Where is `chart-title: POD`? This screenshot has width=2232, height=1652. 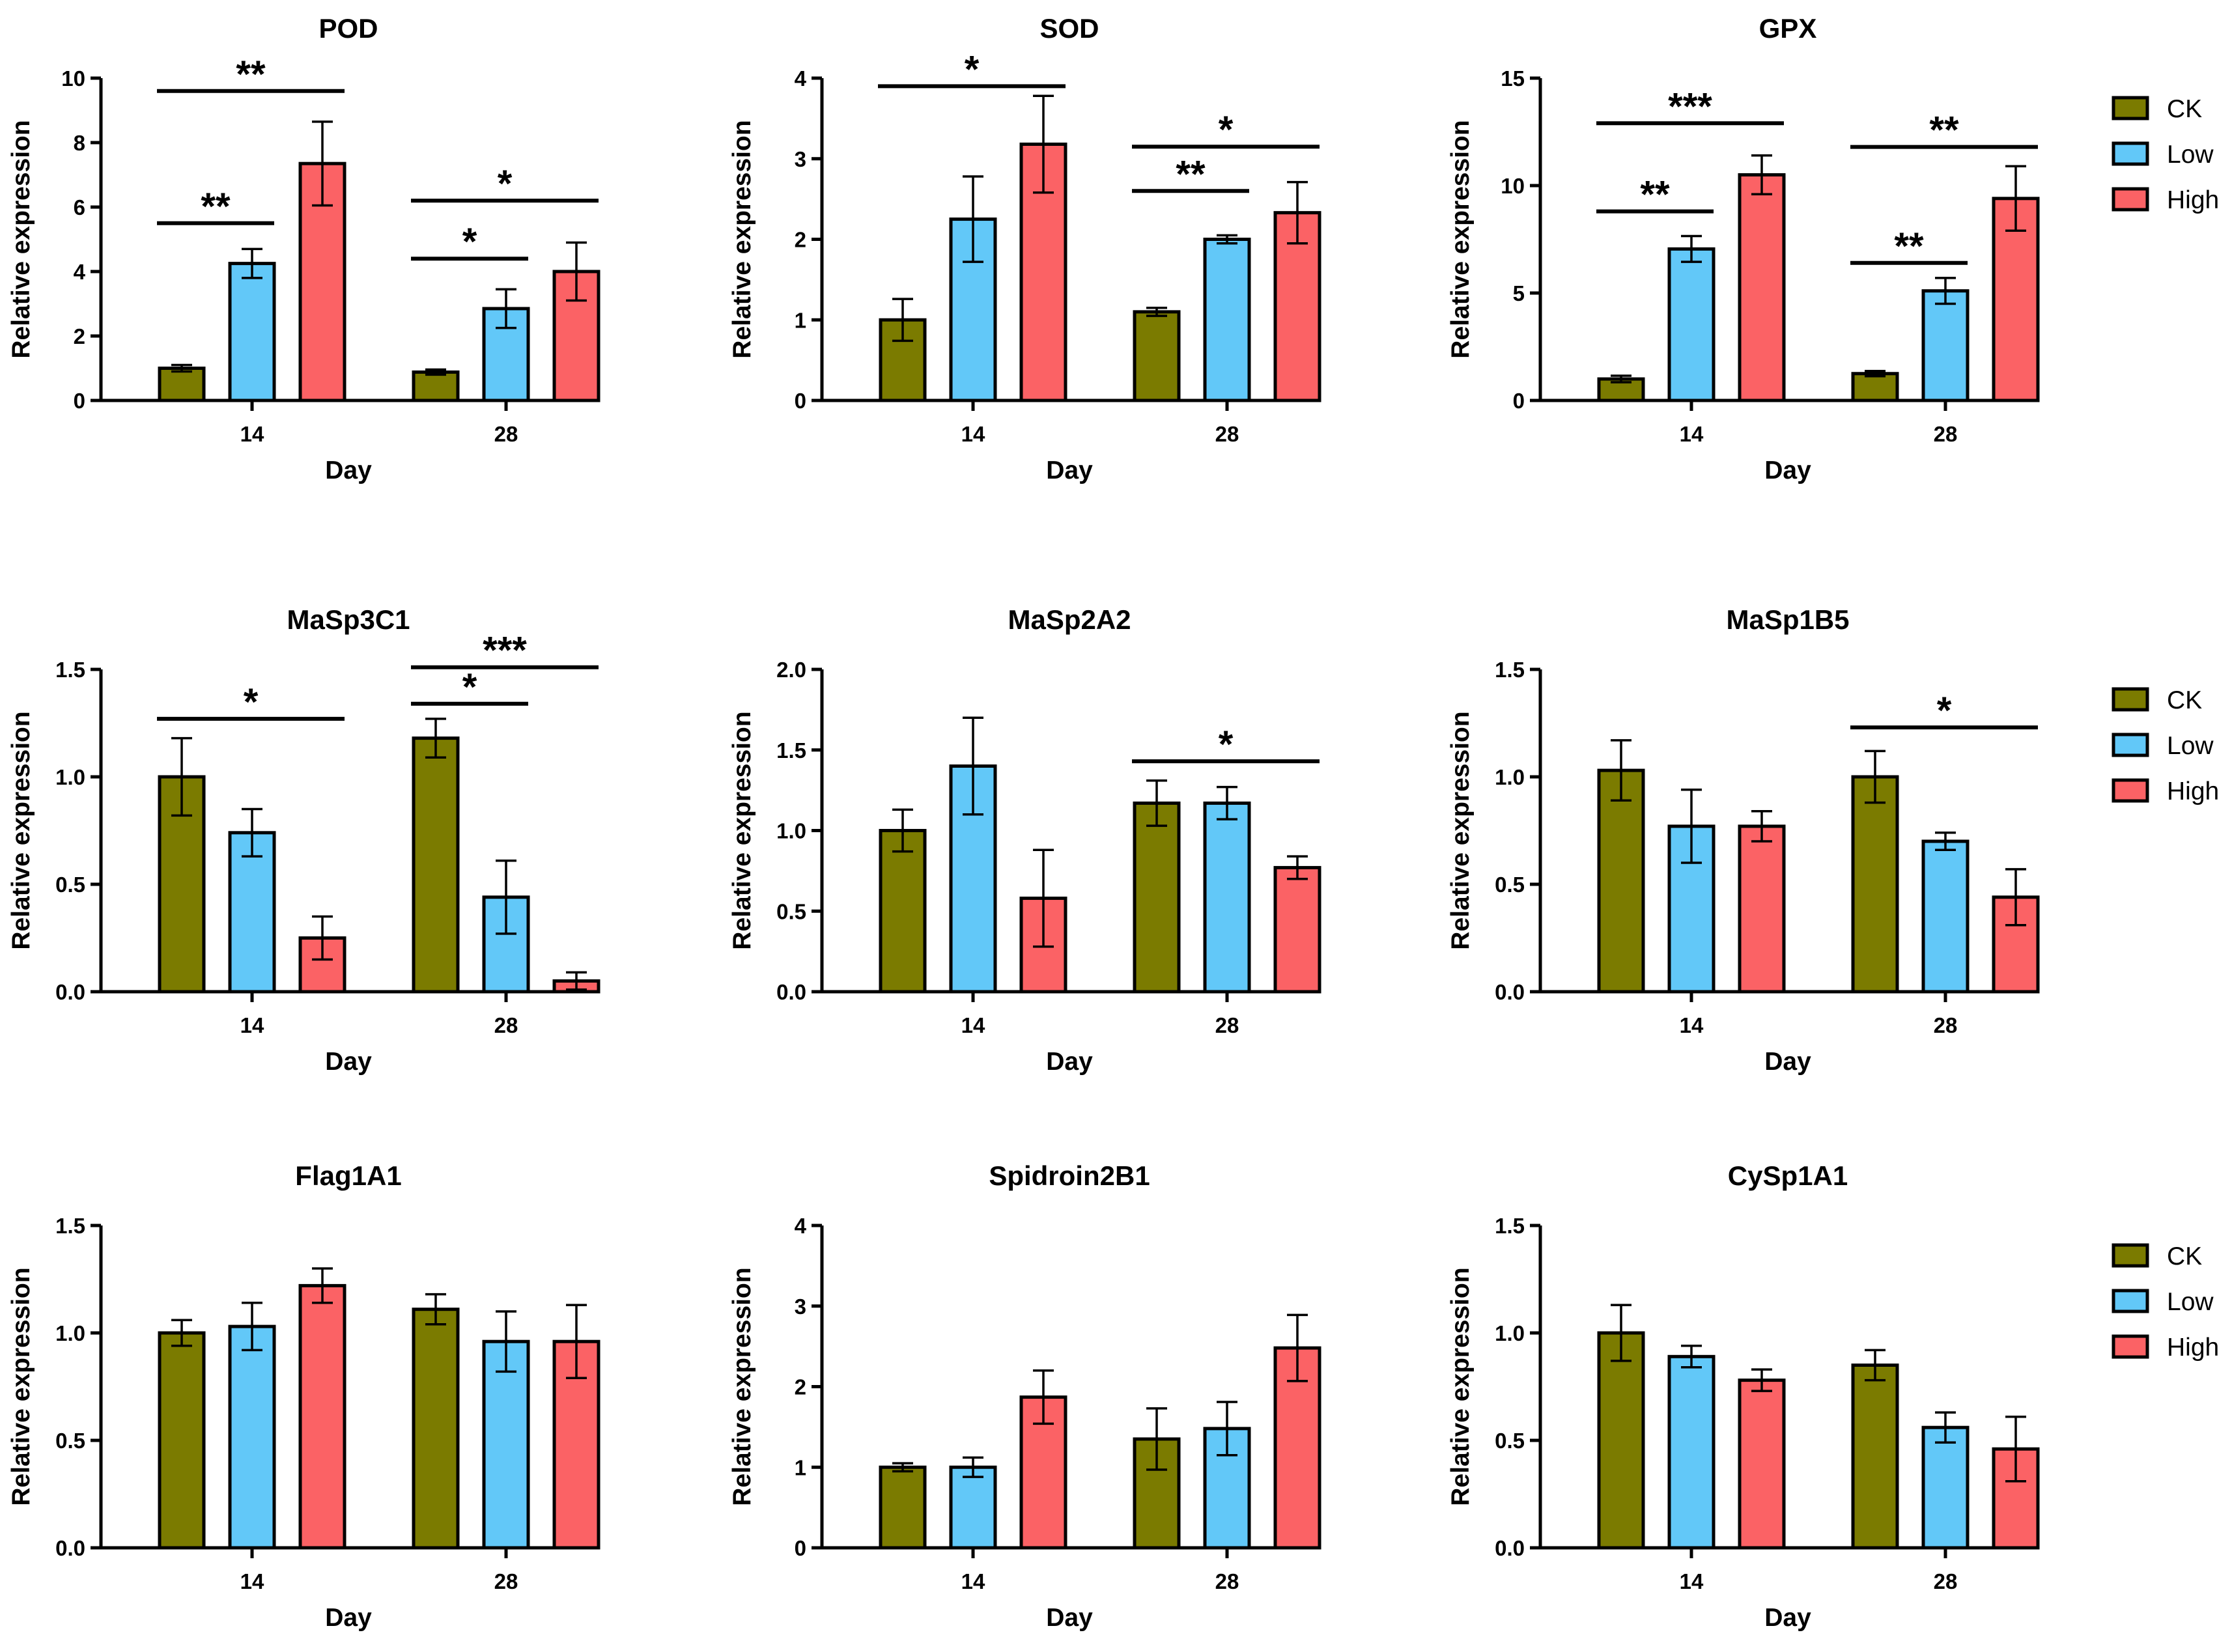 chart-title: POD is located at coordinates (348, 29).